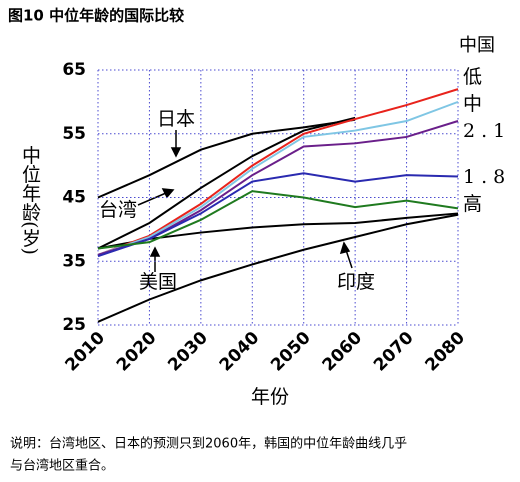  Describe the element at coordinates (472, 204) in the screenshot. I see `series-label: 高` at that location.